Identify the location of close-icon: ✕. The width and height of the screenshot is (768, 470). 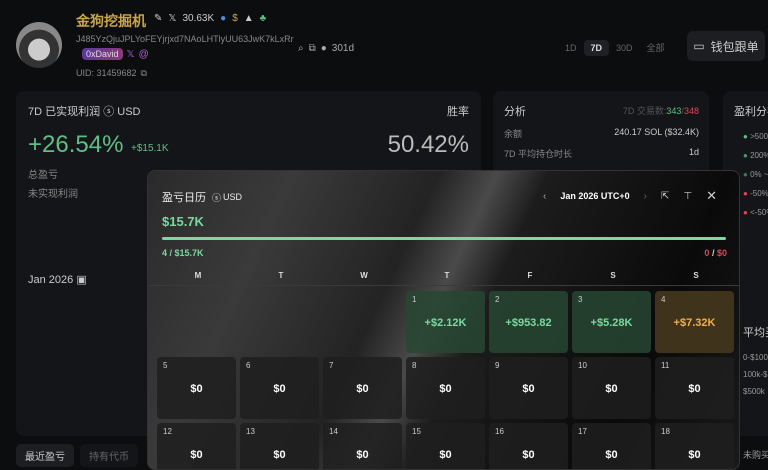
(711, 195).